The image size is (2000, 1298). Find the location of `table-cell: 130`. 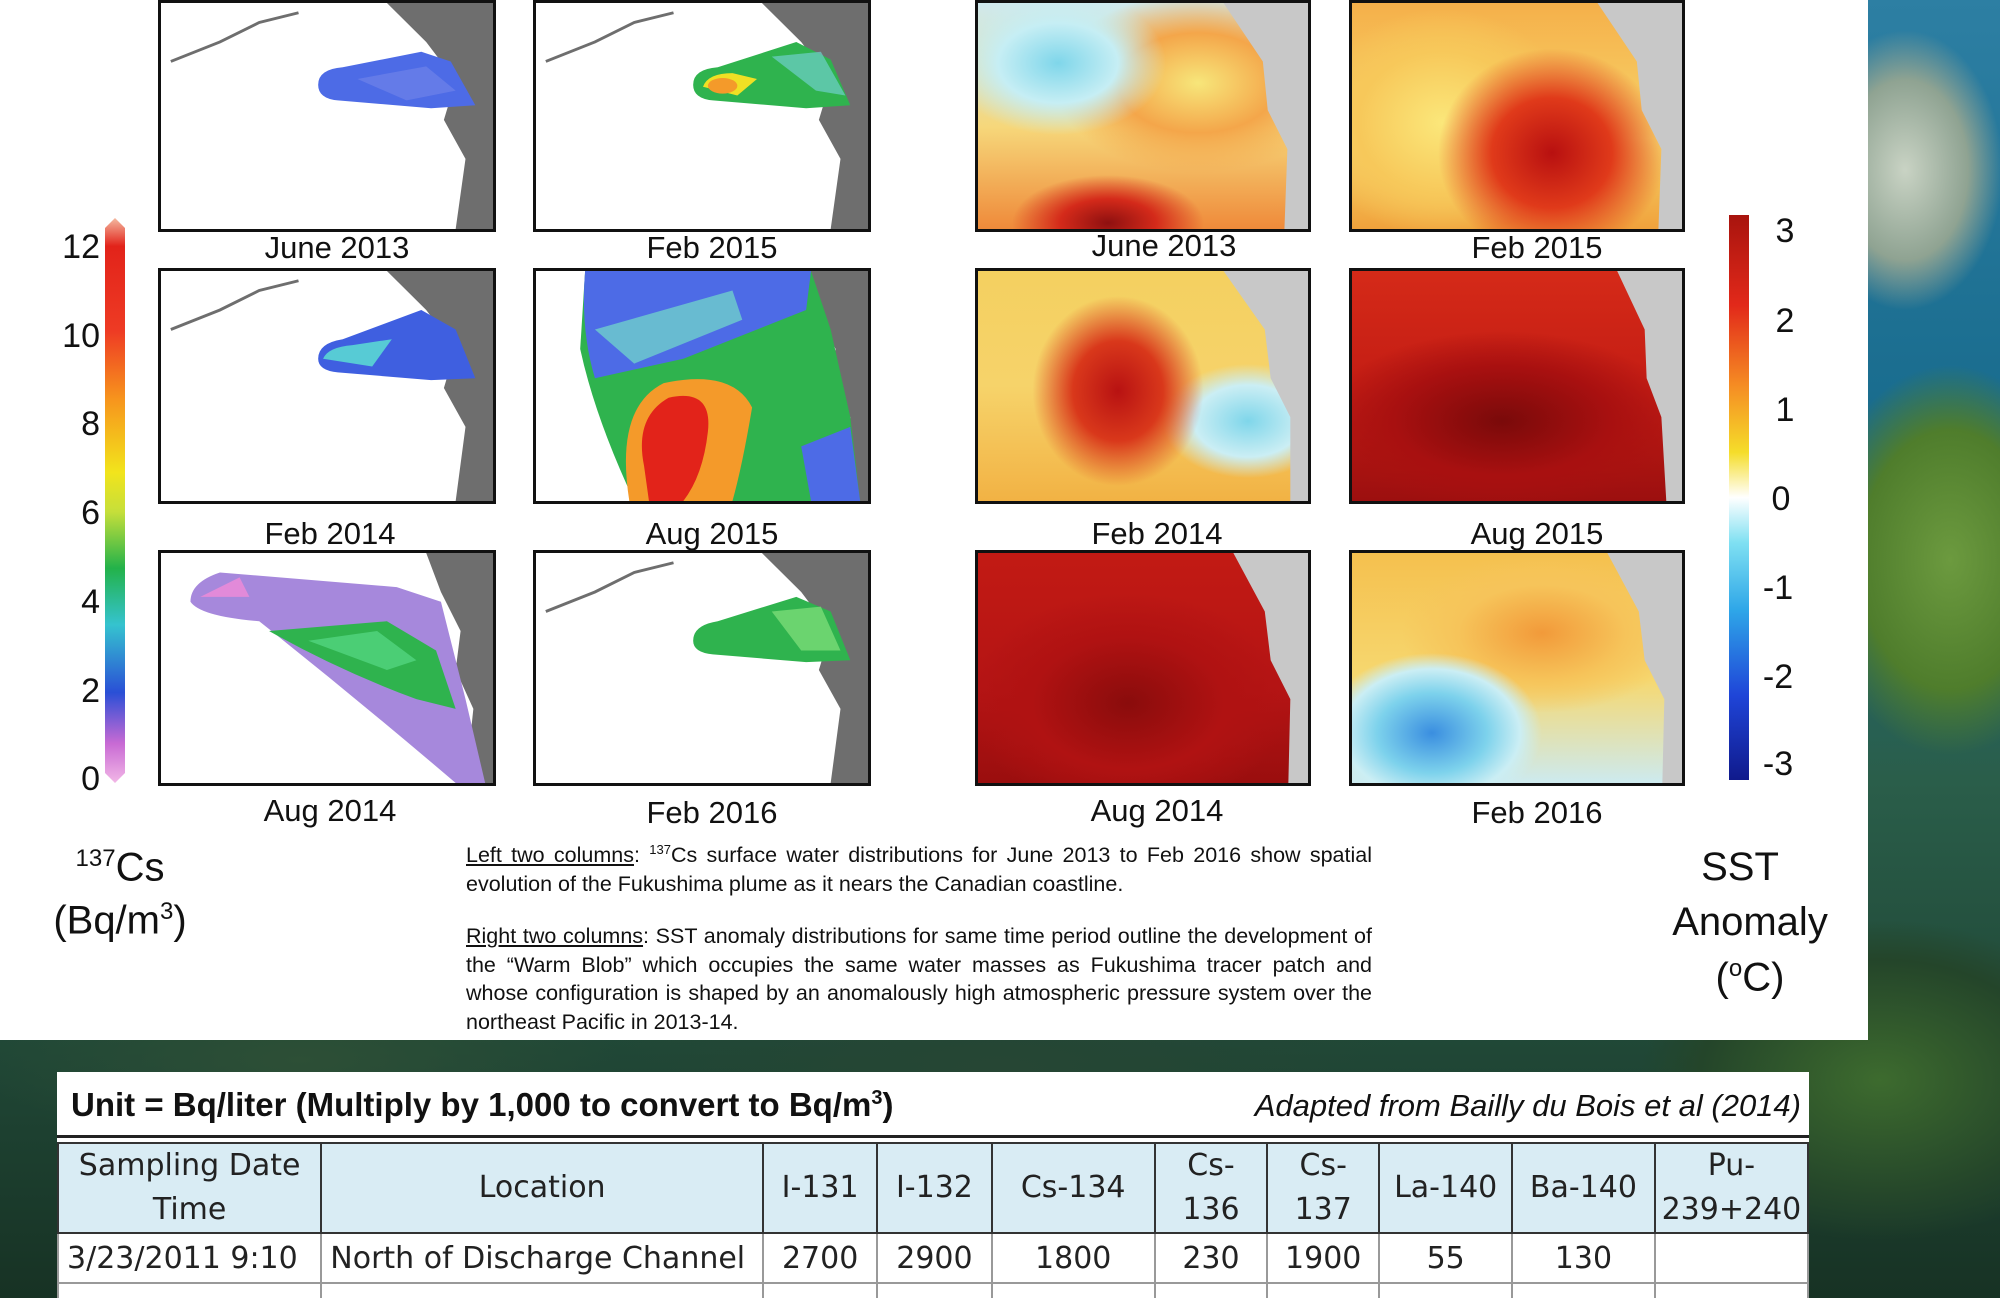

table-cell: 130 is located at coordinates (1583, 1258).